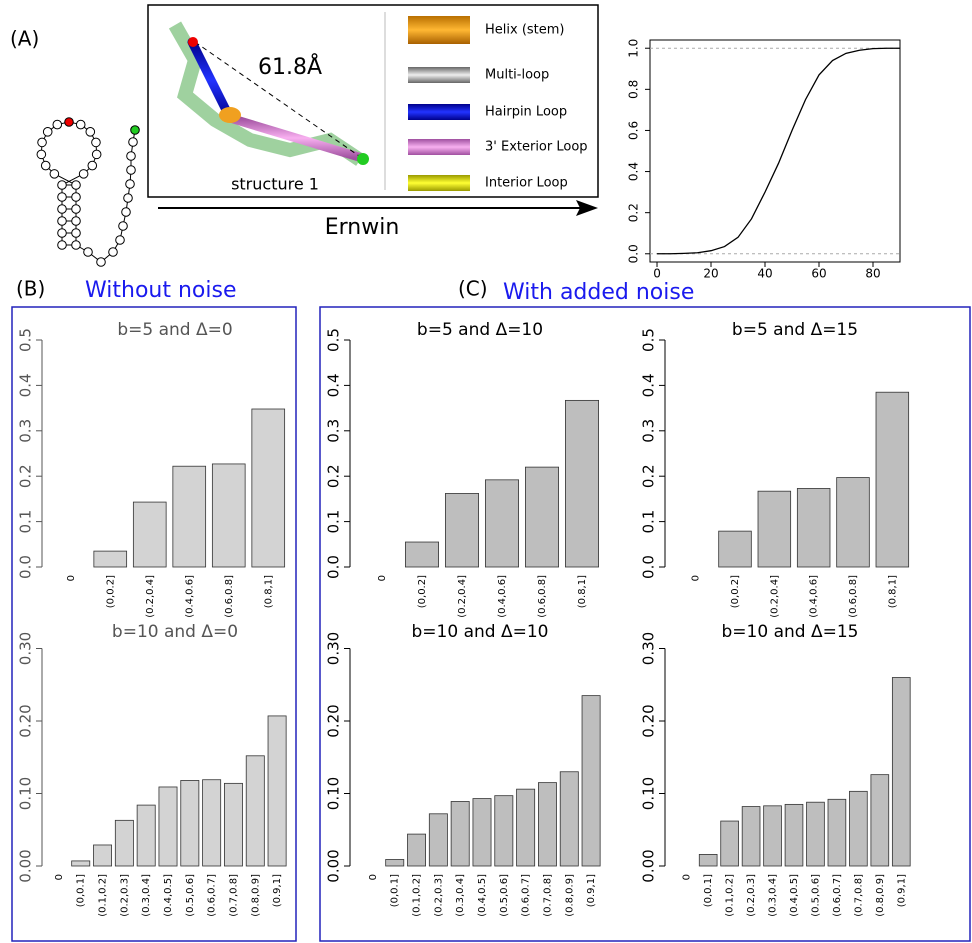 This screenshot has height=943, width=972. I want to click on x-tick-label: (0,0.1], so click(395, 890).